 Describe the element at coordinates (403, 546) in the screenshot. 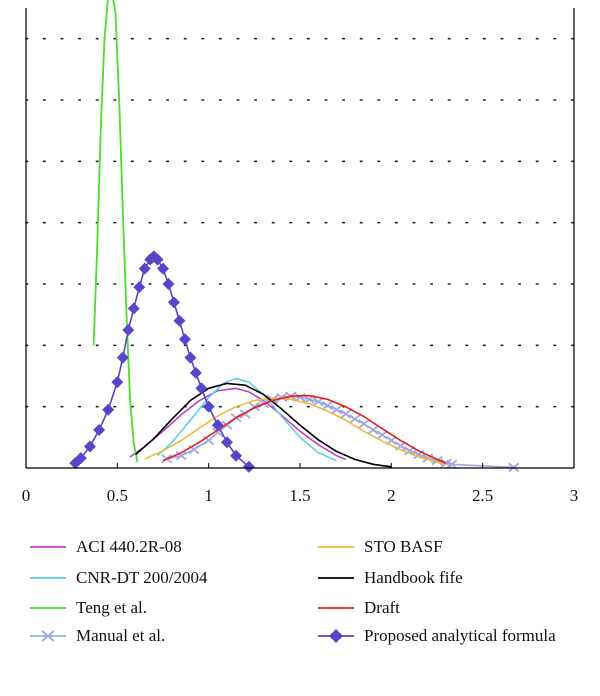

I see `legend-label: STO BASF` at that location.